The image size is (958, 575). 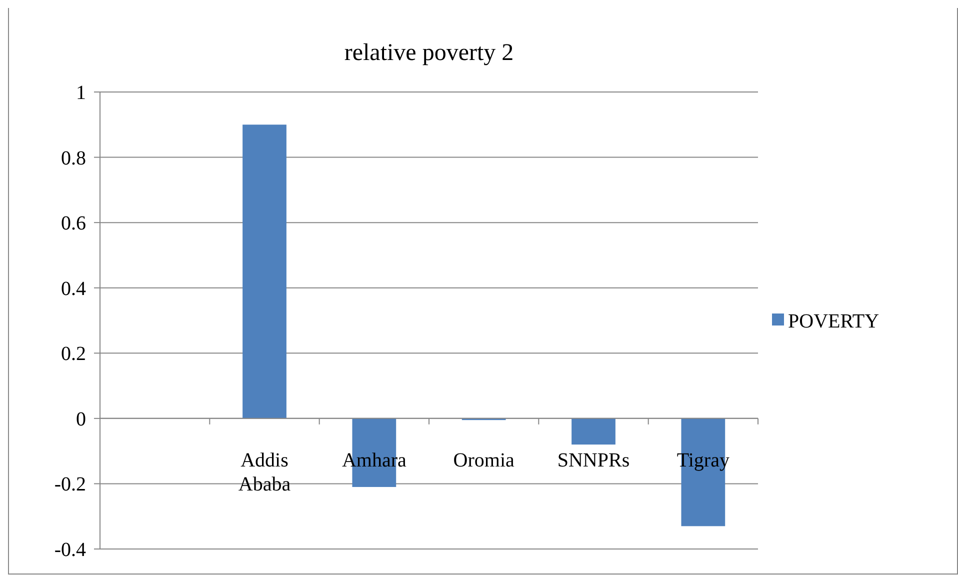 What do you see at coordinates (81, 93) in the screenshot?
I see `y-tick-label: 1` at bounding box center [81, 93].